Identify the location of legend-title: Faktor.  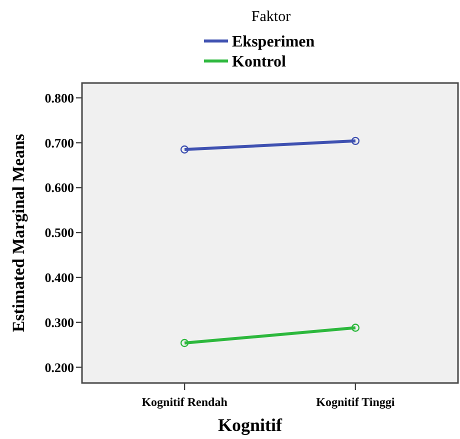
(271, 17).